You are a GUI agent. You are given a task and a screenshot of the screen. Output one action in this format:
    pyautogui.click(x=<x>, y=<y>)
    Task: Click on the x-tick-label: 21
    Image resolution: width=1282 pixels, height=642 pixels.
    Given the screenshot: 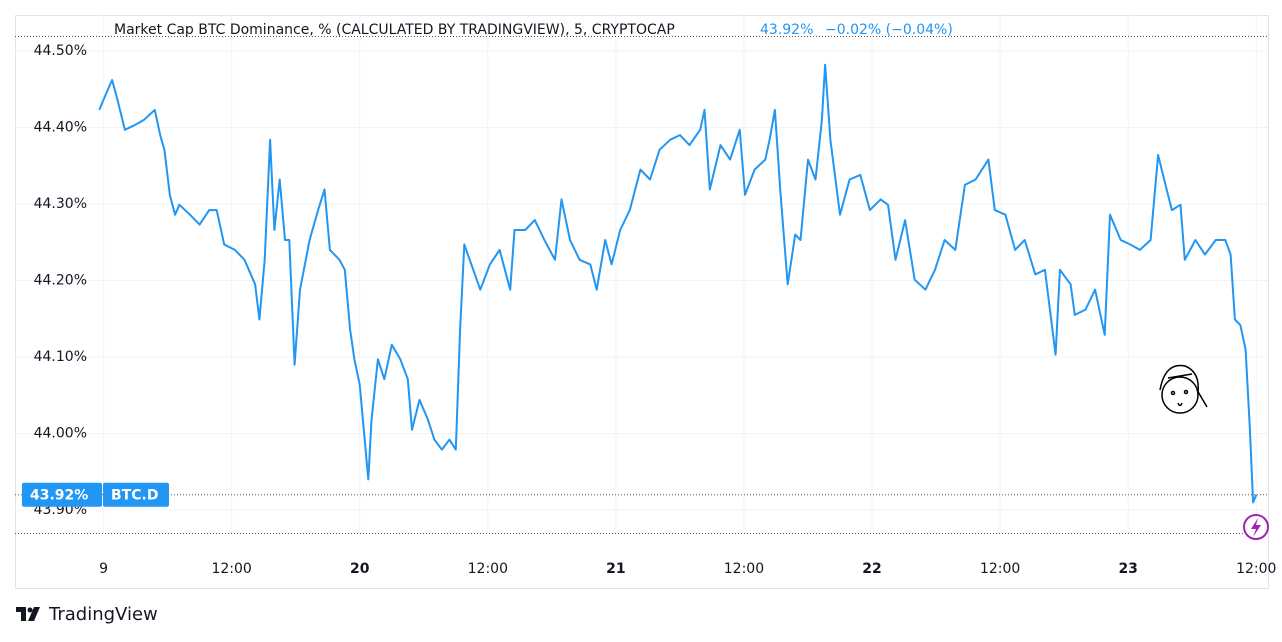 What is the action you would take?
    pyautogui.click(x=615, y=569)
    